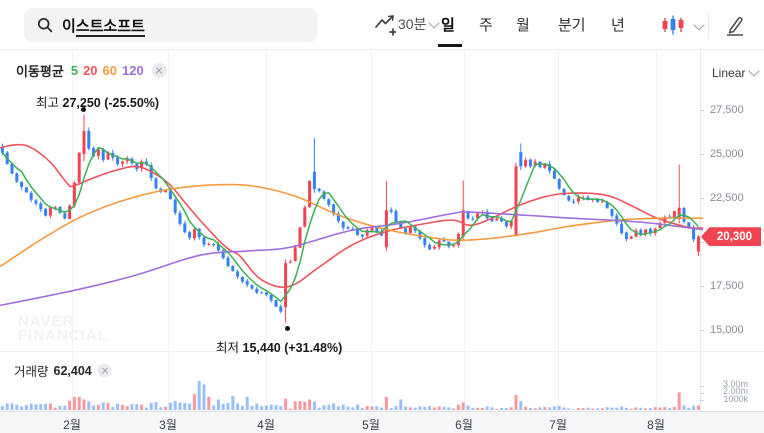  I want to click on price-axis-label: 25,000, so click(727, 154).